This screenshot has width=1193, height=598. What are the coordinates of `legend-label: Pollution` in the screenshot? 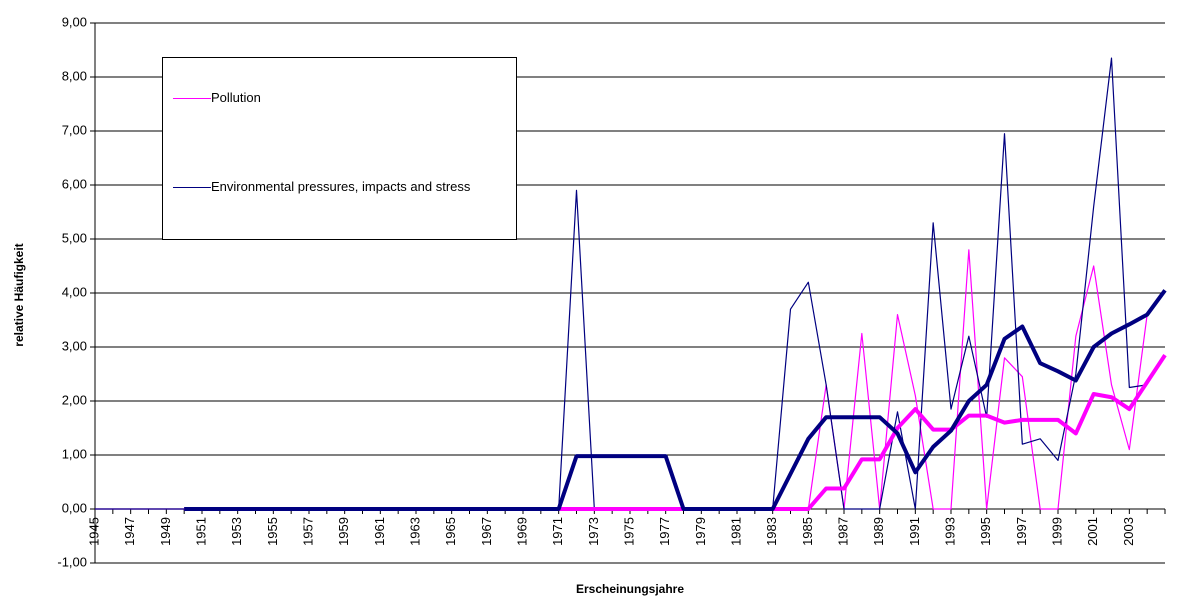 It's located at (236, 97).